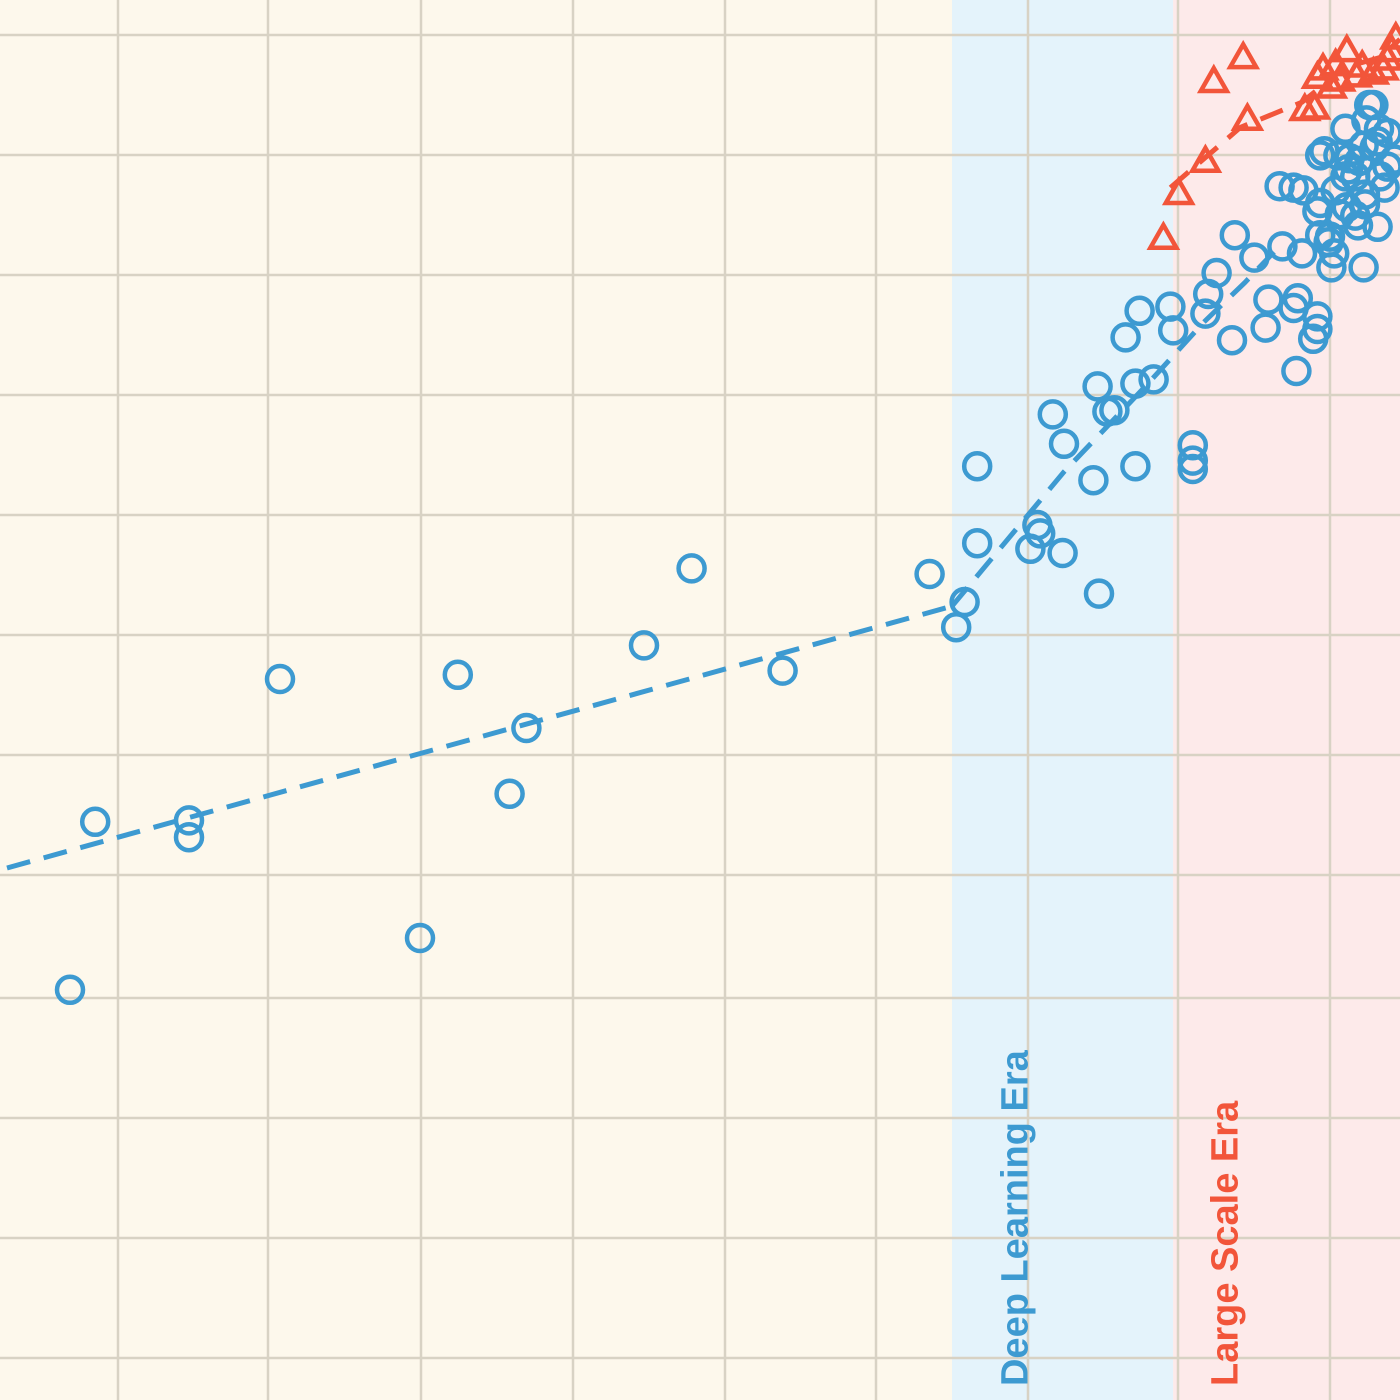 Image resolution: width=1400 pixels, height=1400 pixels. Describe the element at coordinates (1121, 1217) in the screenshot. I see `era-labels: Deep Learning Era Large Scale Era` at that location.